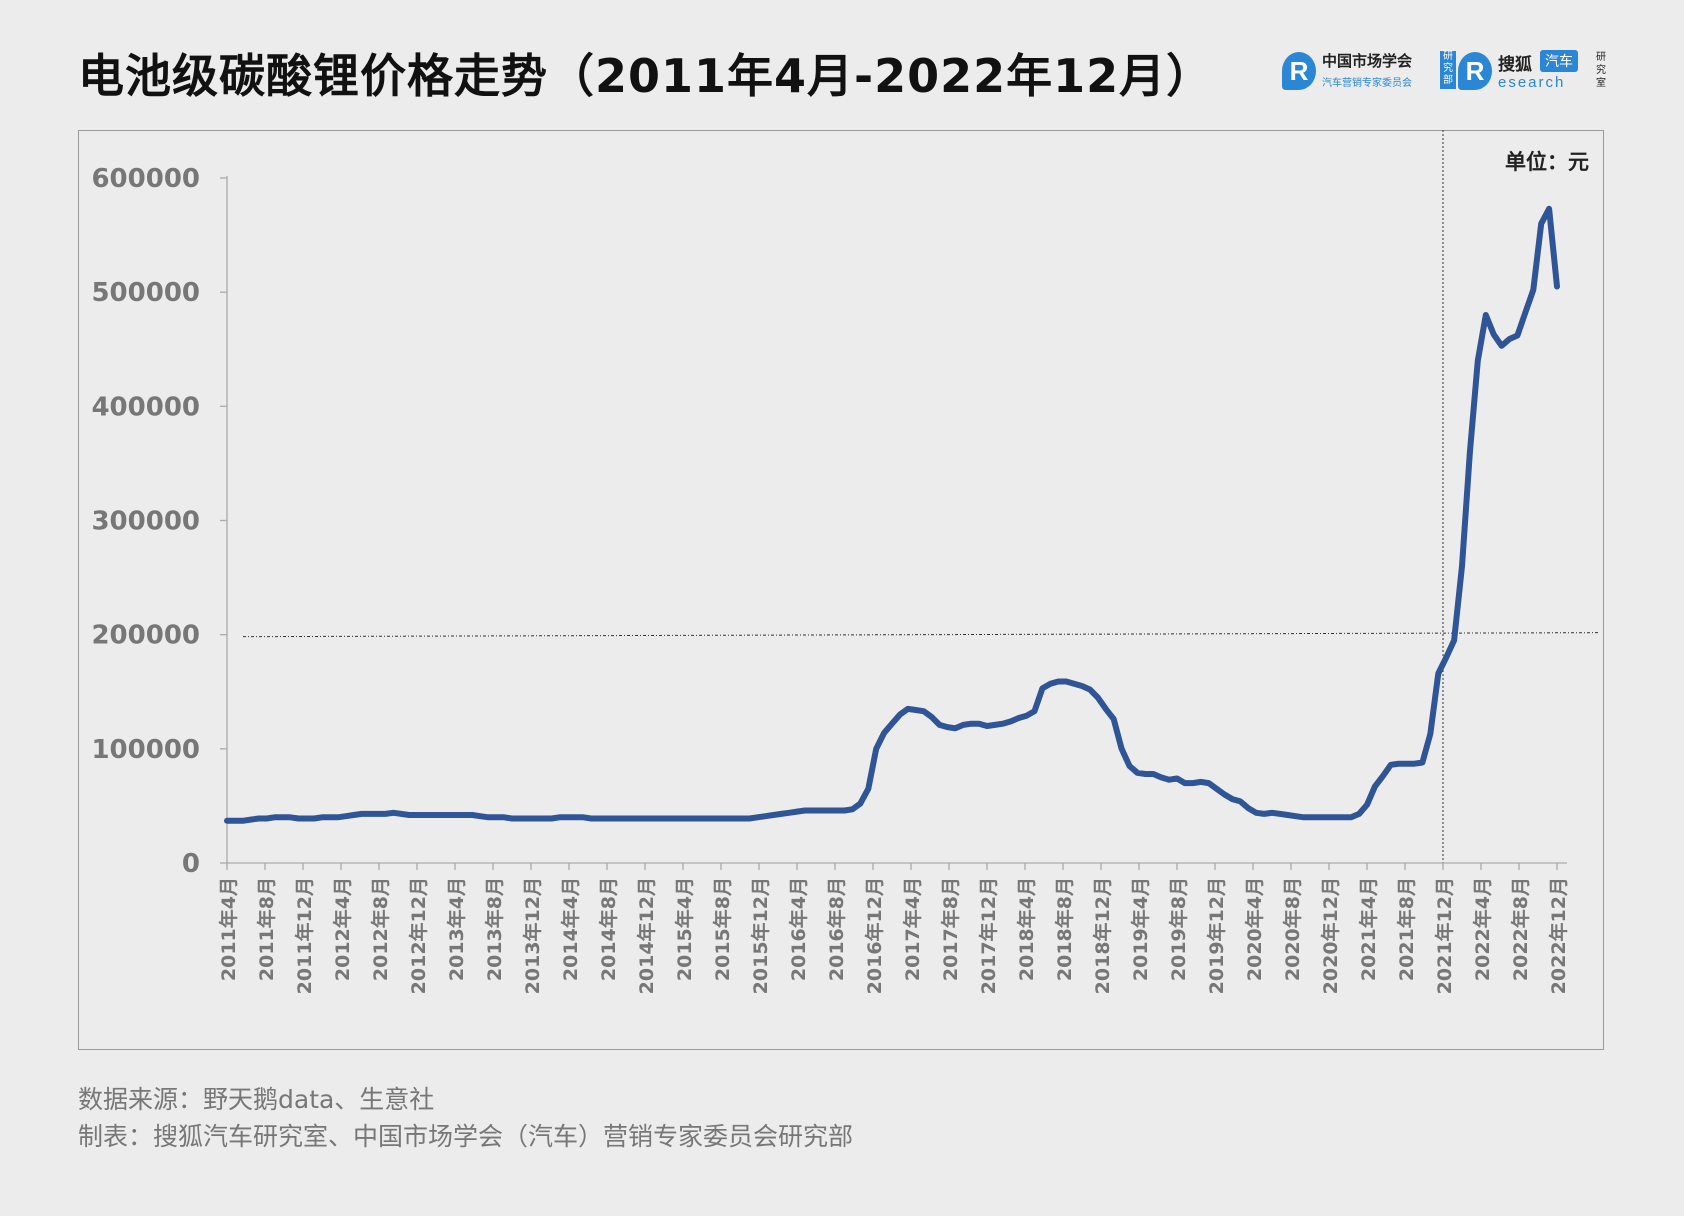 The image size is (1684, 1216). What do you see at coordinates (380, 929) in the screenshot?
I see `x-tick-label: 2012年8月` at bounding box center [380, 929].